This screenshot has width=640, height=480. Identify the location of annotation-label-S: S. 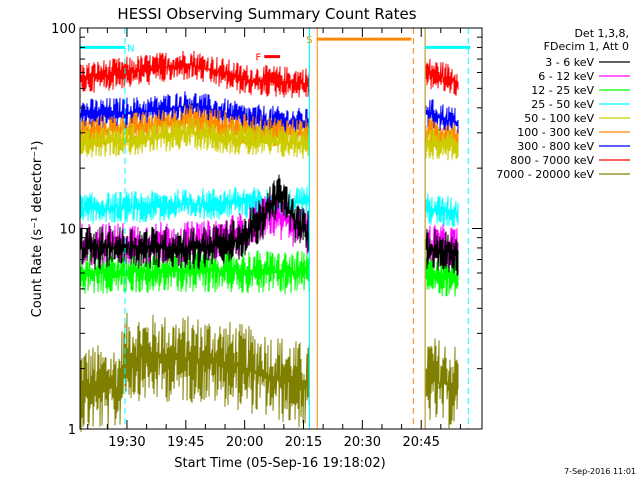
(309, 40).